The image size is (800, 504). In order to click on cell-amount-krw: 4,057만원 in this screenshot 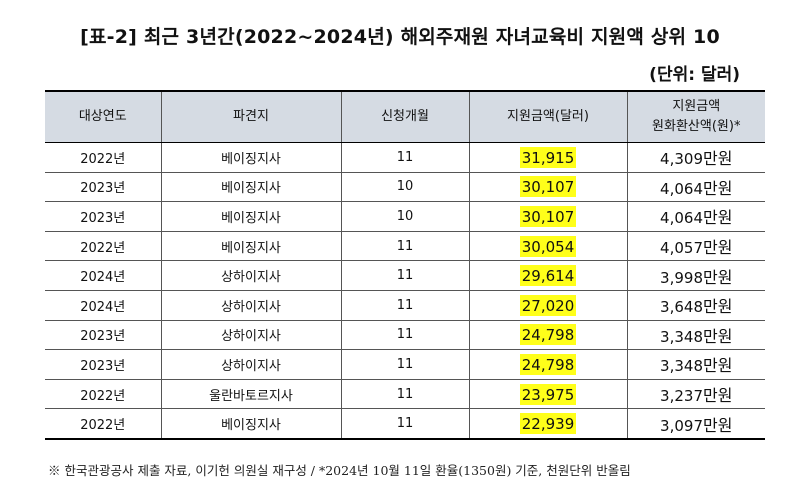, I will do `click(695, 246)`.